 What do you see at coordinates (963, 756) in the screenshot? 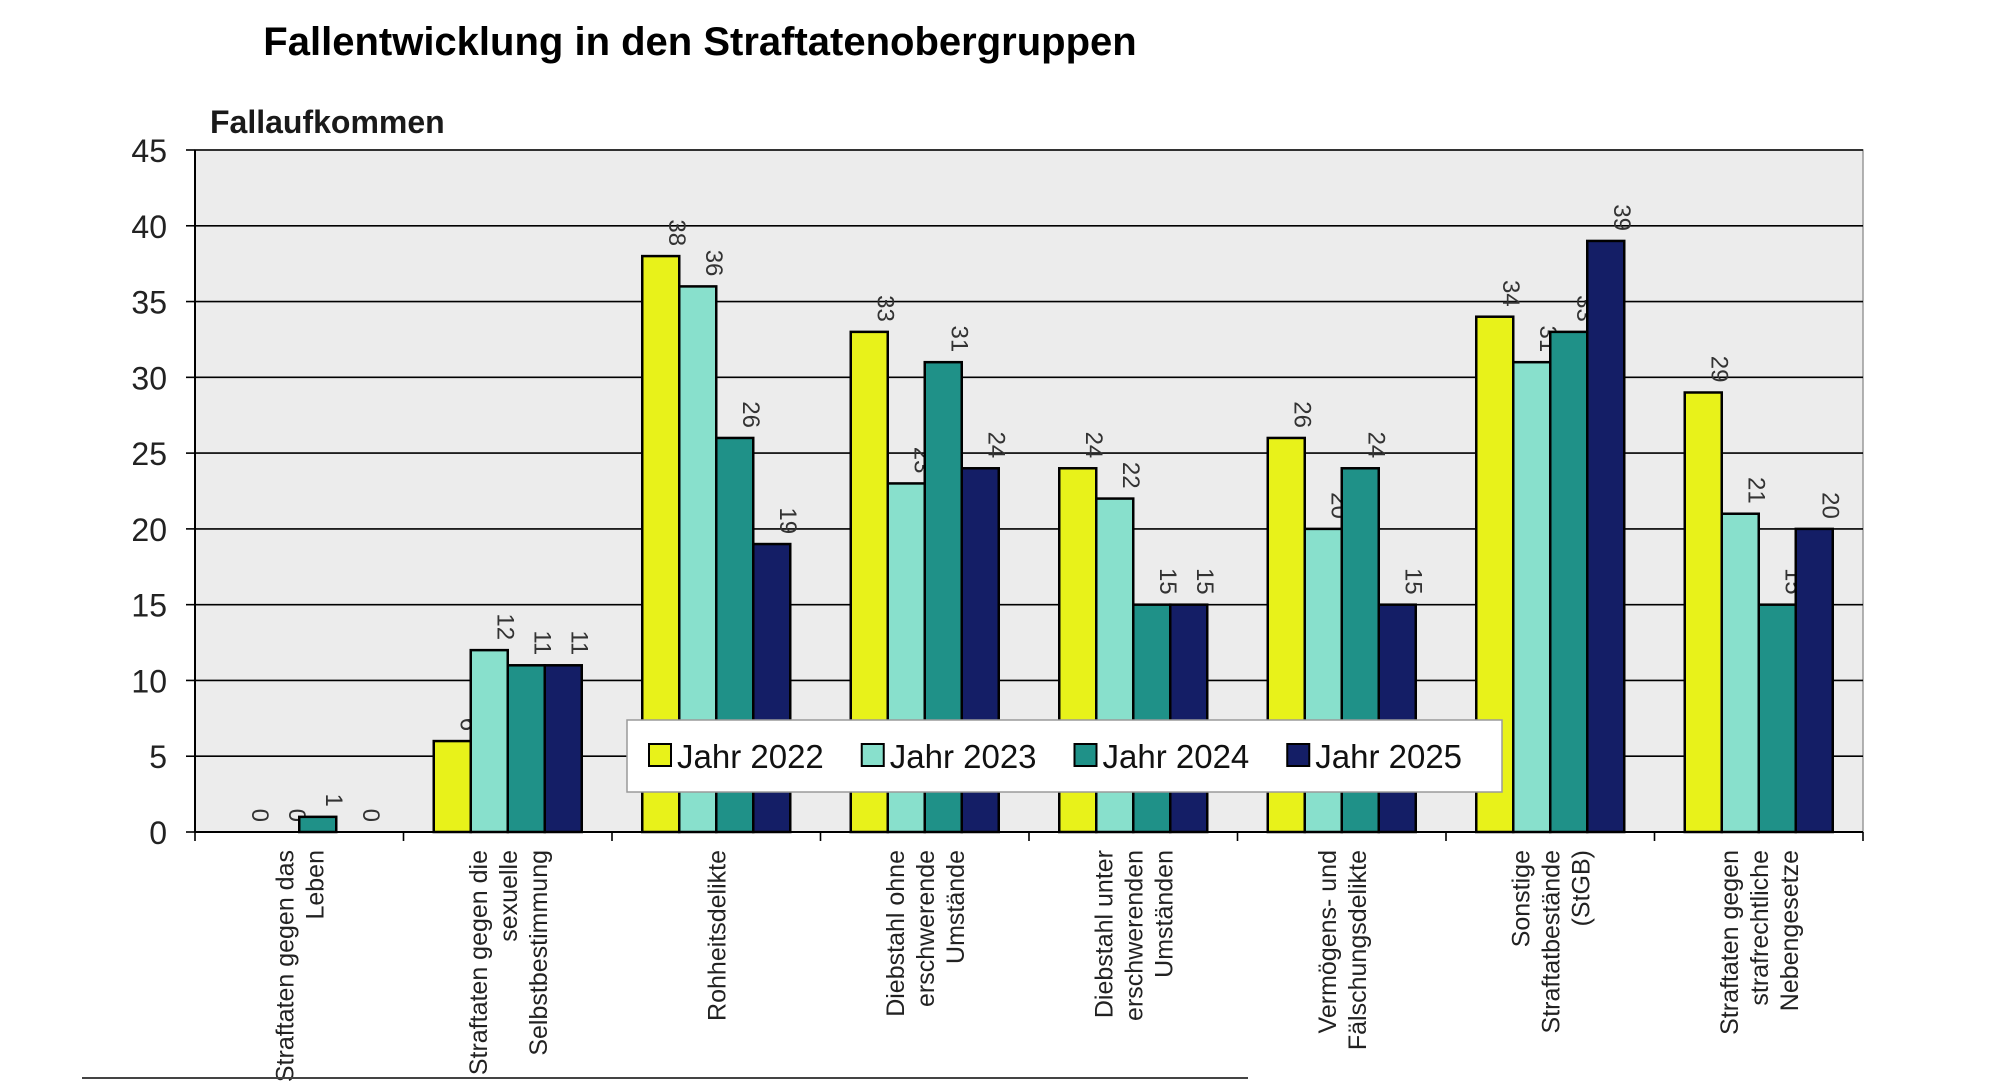
I see `legend-label: Jahr 2023` at bounding box center [963, 756].